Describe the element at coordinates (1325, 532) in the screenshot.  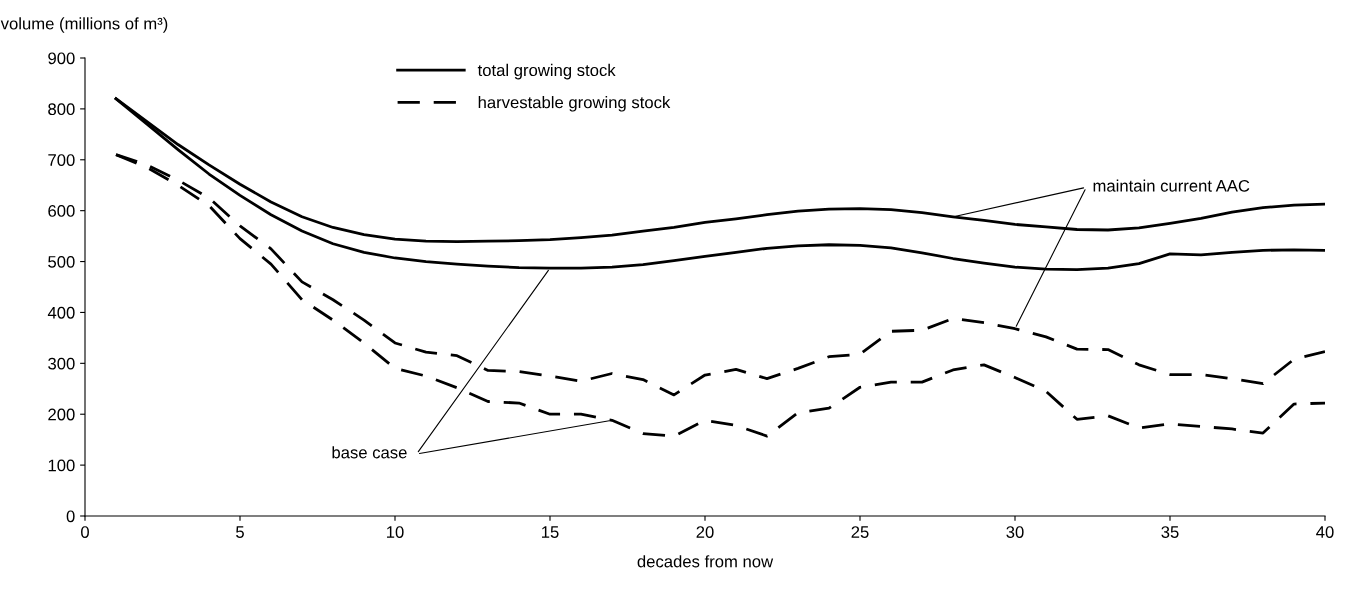
I see `x-tick-label: 40` at that location.